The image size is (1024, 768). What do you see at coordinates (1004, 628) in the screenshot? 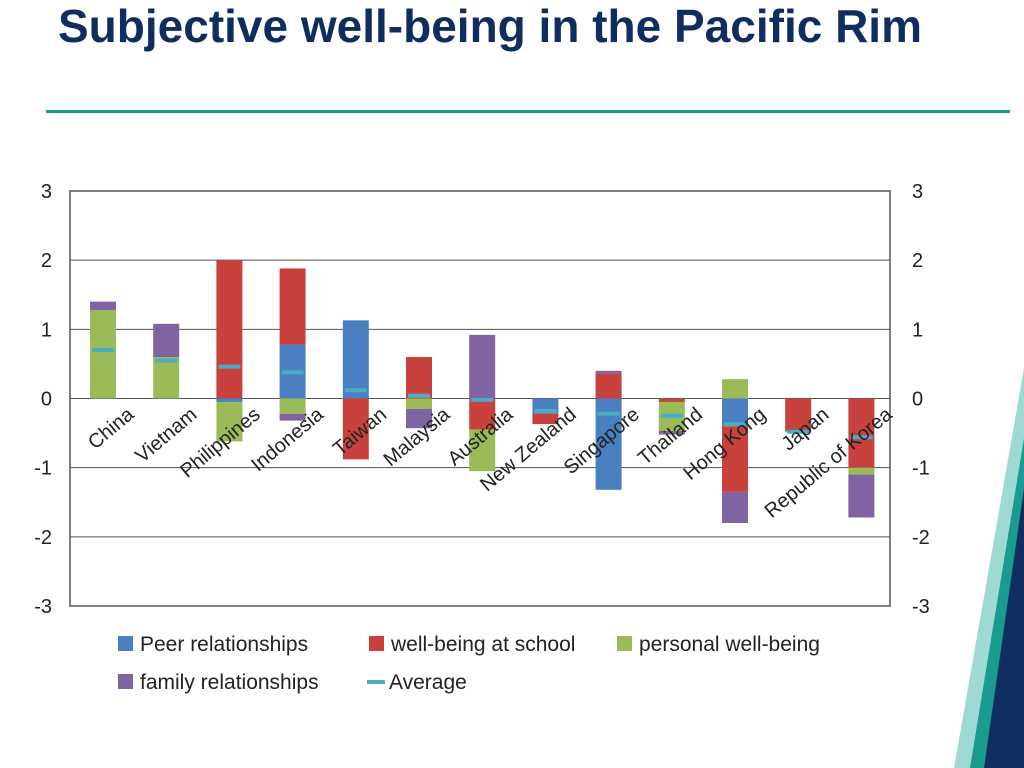
I see `corner-stripe-navy` at bounding box center [1004, 628].